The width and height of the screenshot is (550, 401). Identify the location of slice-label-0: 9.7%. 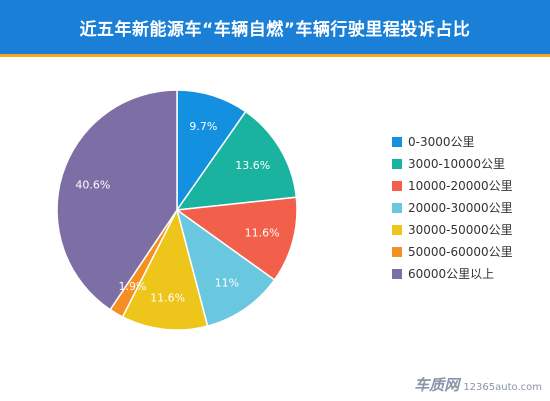
(203, 126).